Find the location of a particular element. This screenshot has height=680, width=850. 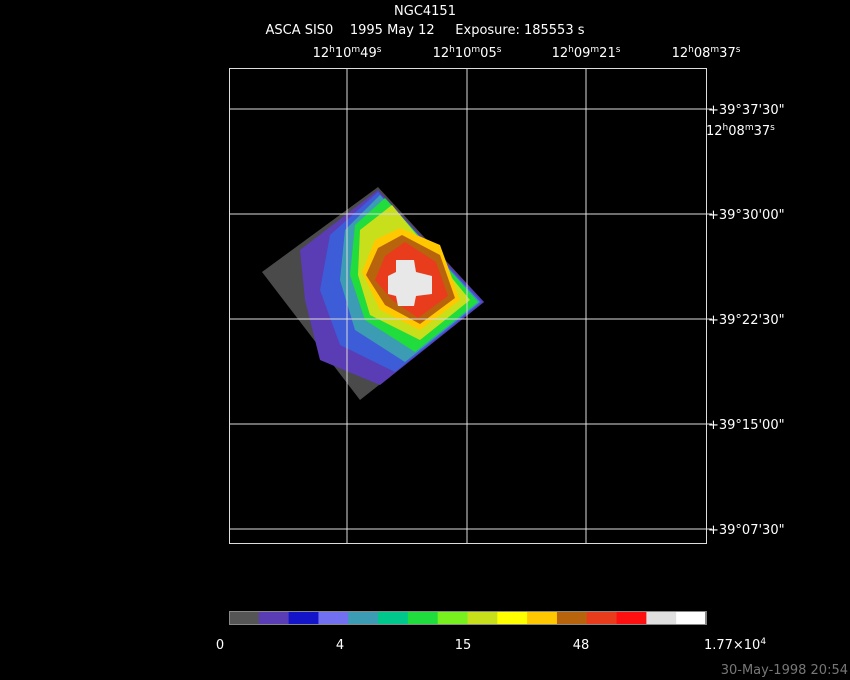

colorbar-label: 15 is located at coordinates (463, 645).